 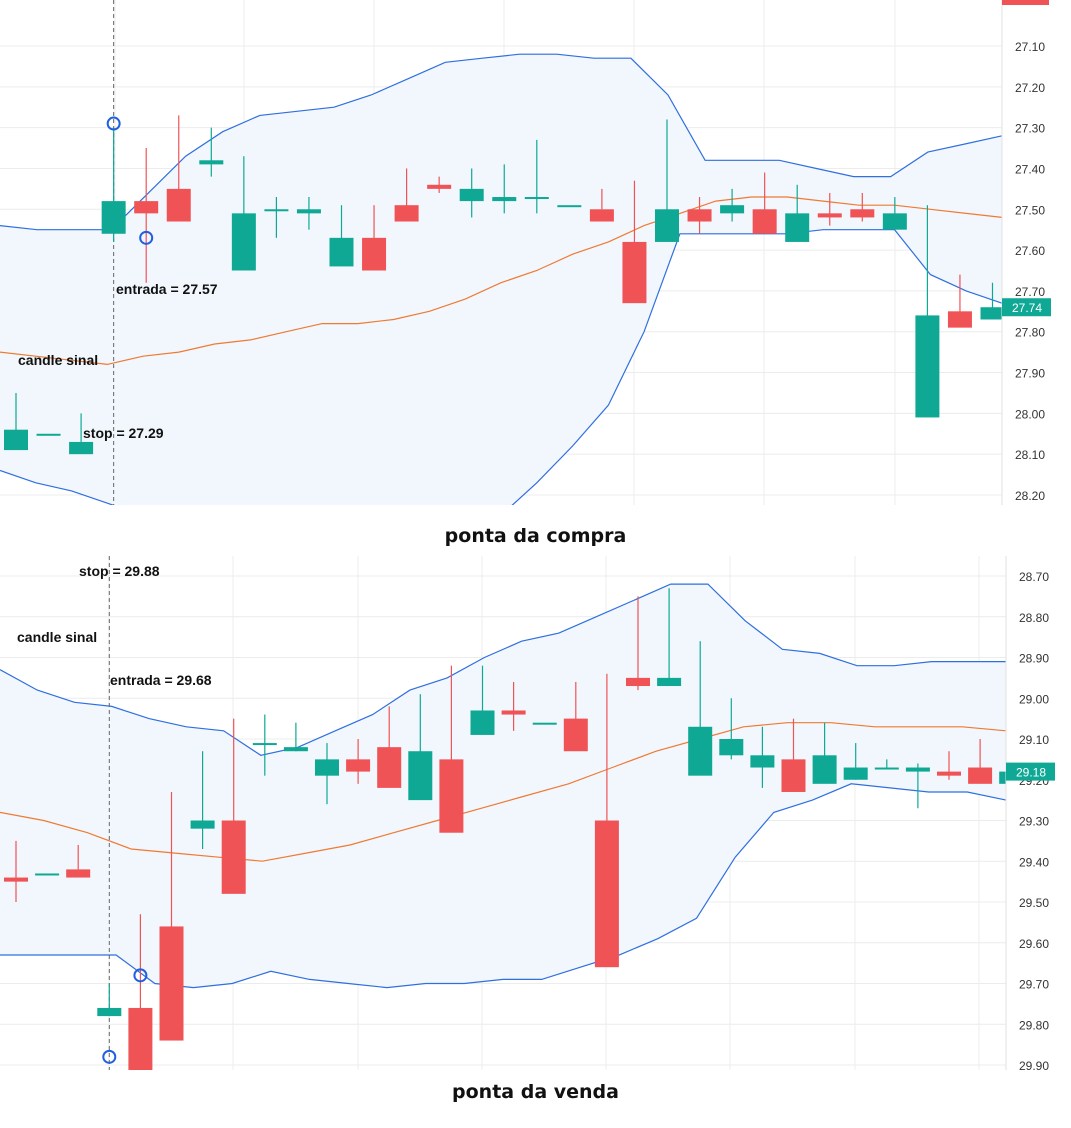 I want to click on y-tick-label: 29.40, so click(x=1034, y=862).